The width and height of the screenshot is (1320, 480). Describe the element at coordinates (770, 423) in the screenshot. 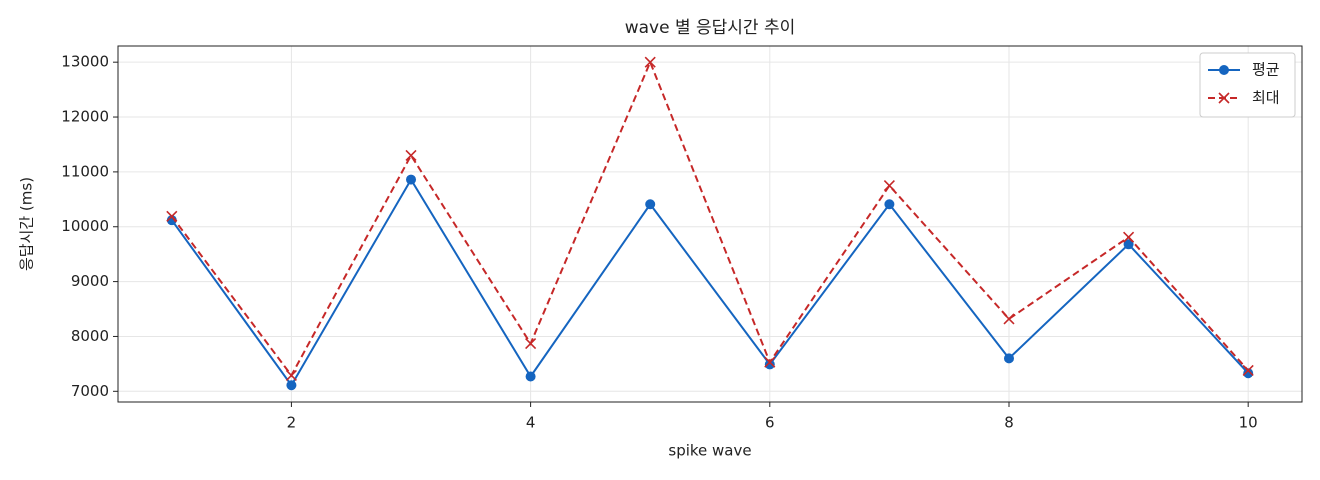

I see `x-tick-label: 6` at that location.